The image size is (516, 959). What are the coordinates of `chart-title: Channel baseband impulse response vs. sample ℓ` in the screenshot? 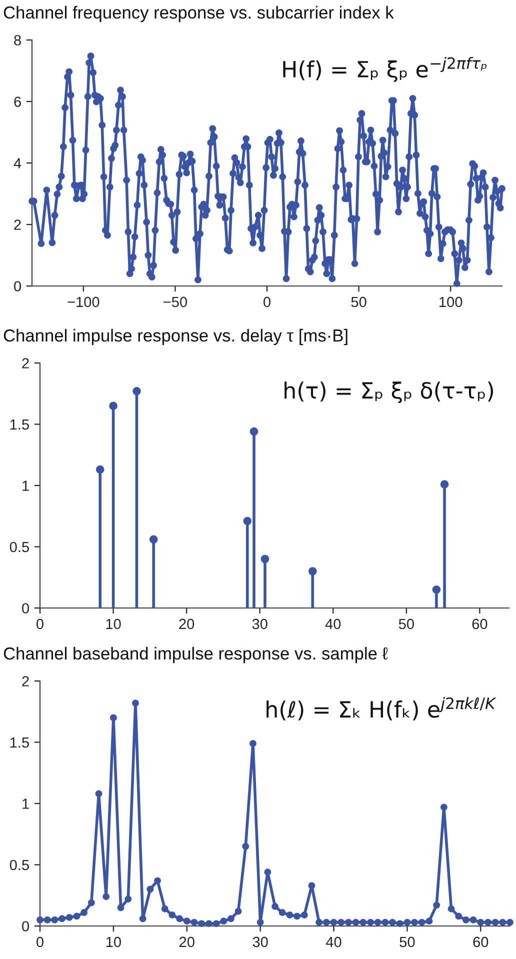 It's located at (196, 655).